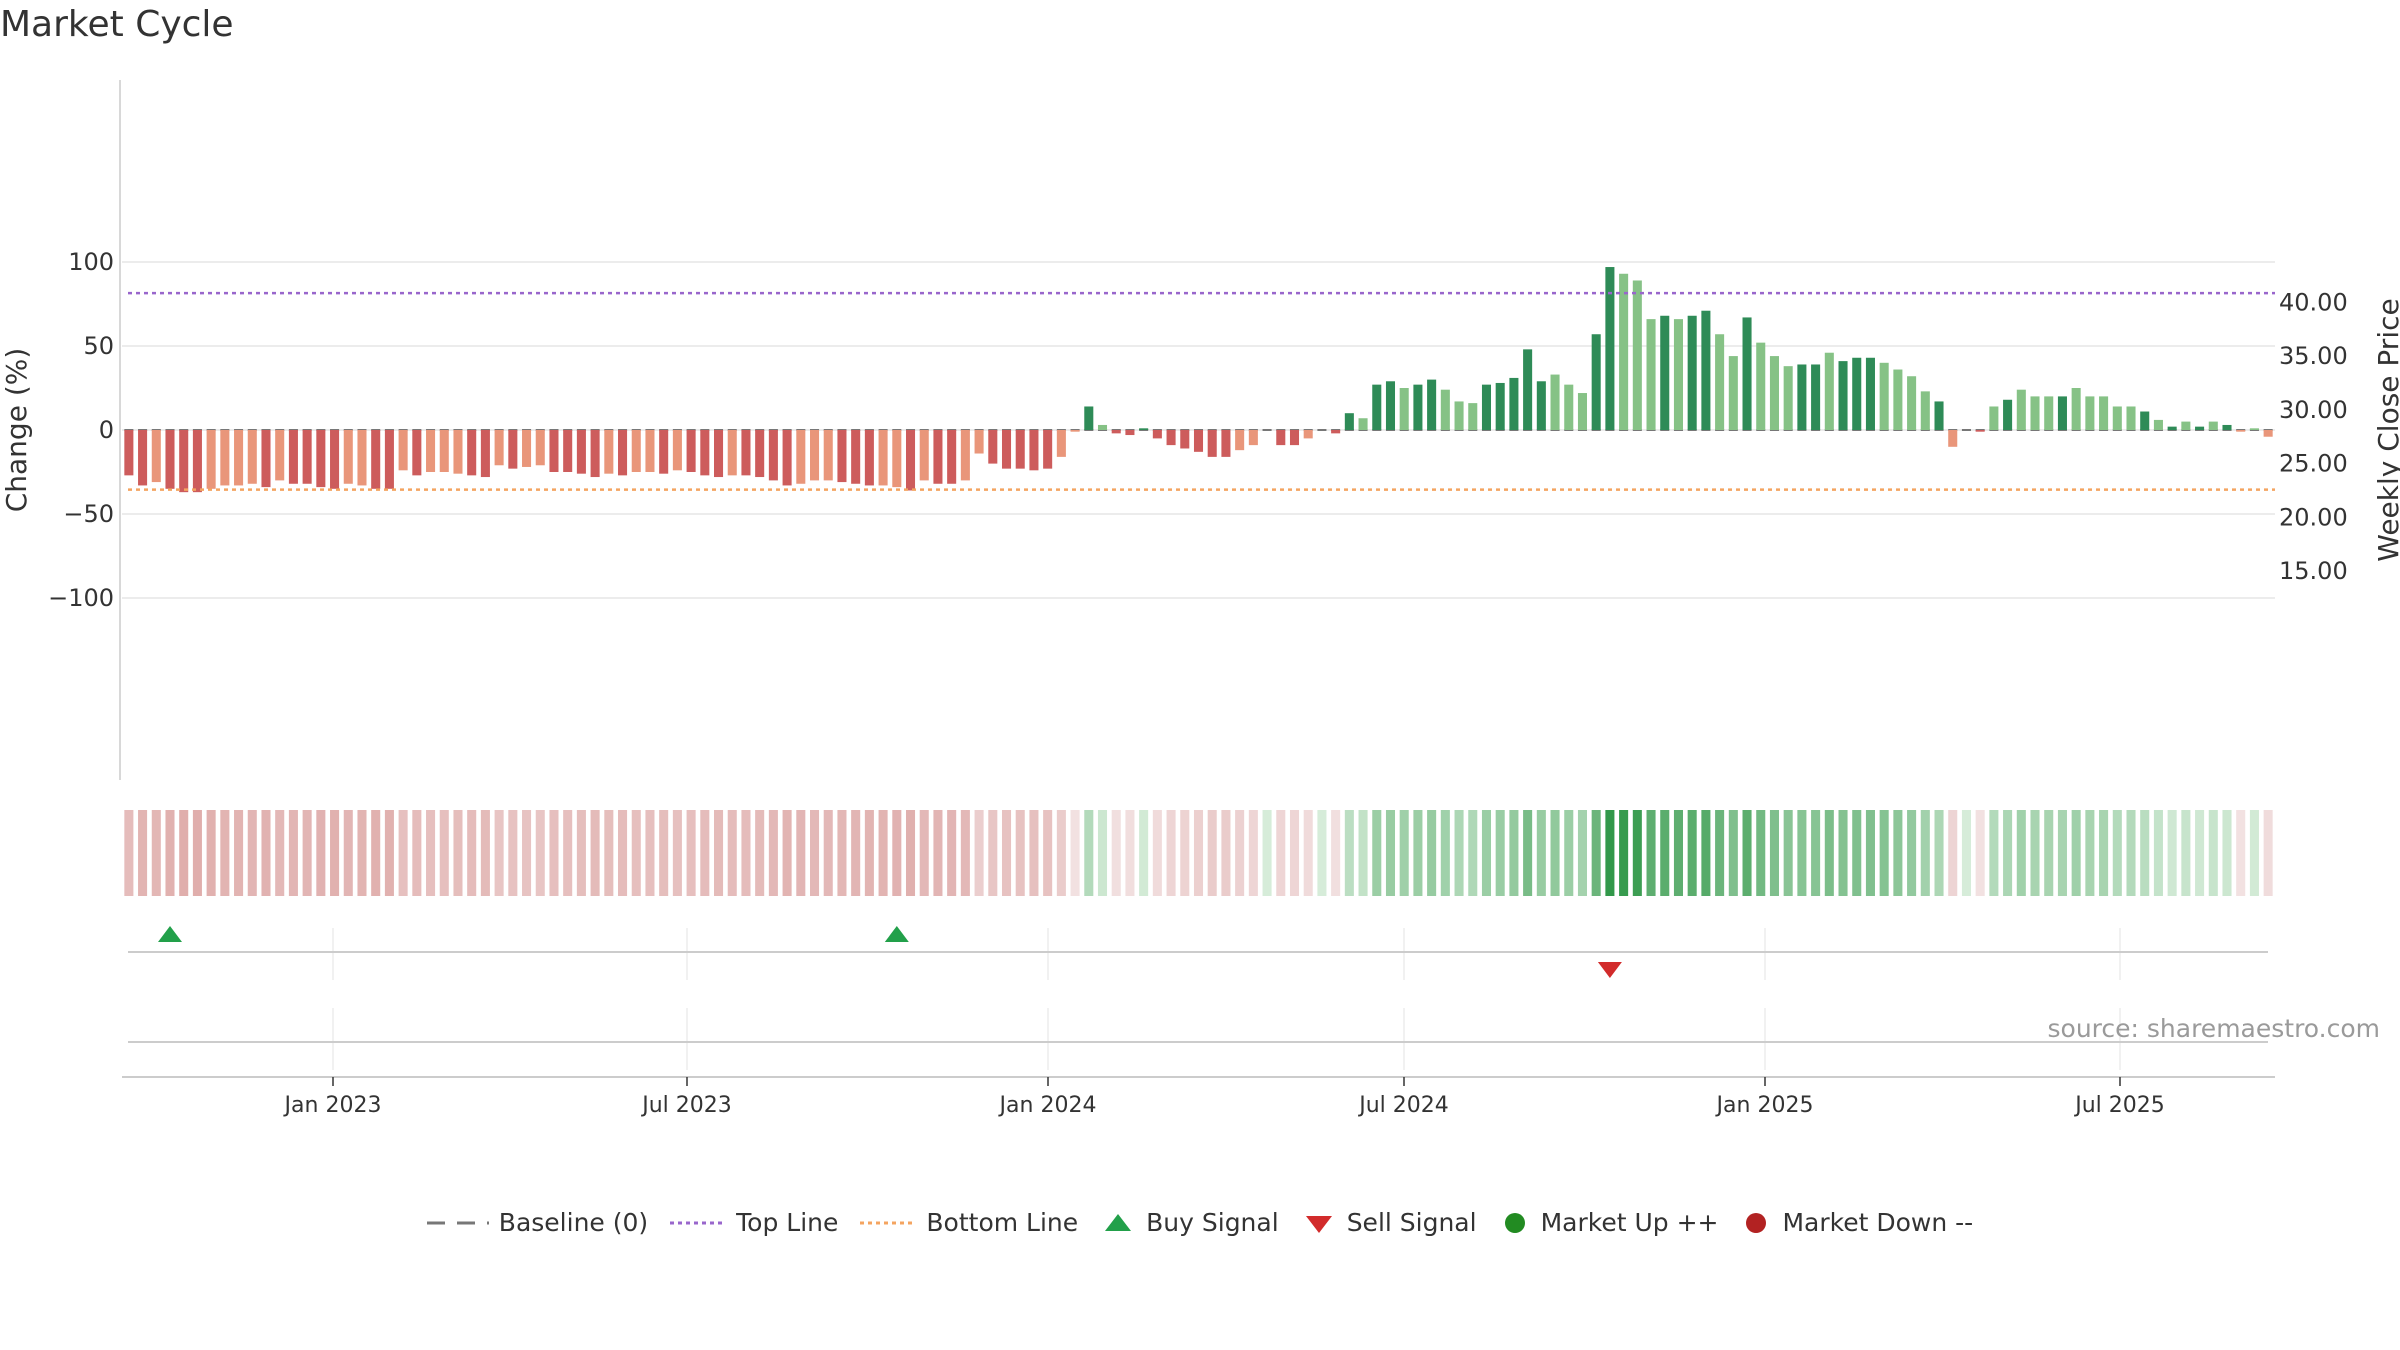  I want to click on x-tick-label: Jul 2025, so click(2119, 1105).